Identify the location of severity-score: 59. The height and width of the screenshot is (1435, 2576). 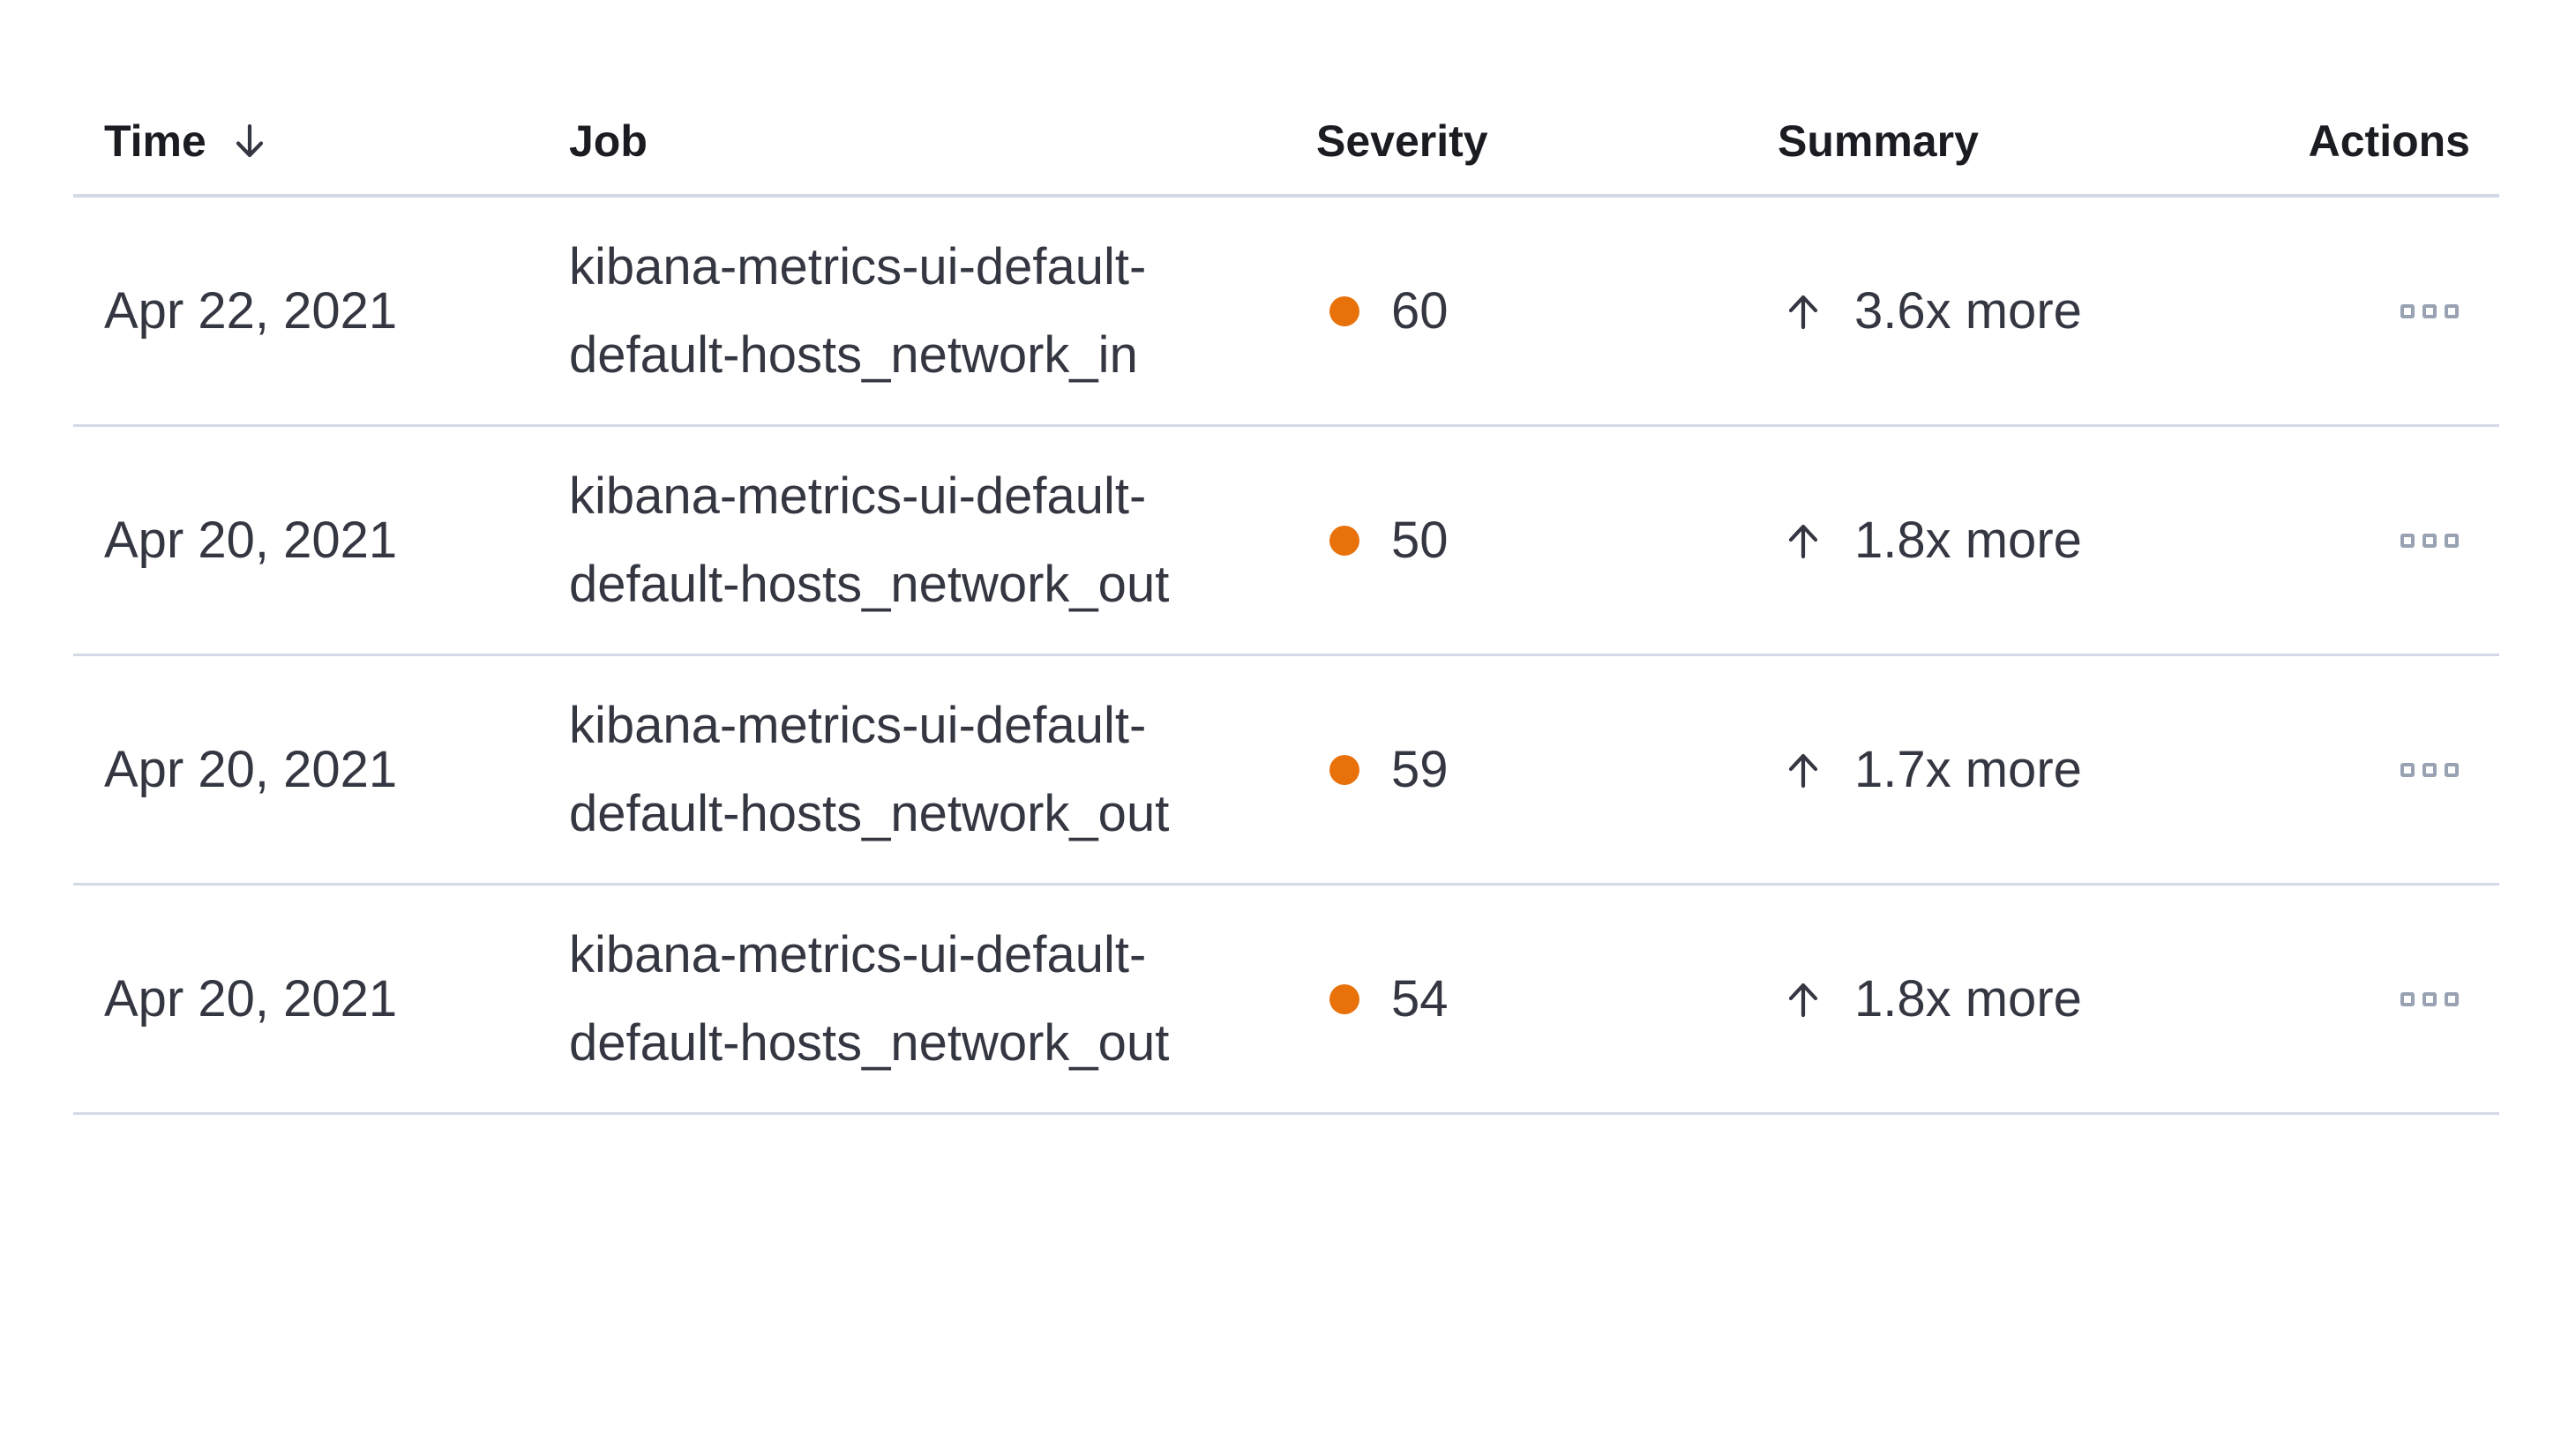
(1420, 769).